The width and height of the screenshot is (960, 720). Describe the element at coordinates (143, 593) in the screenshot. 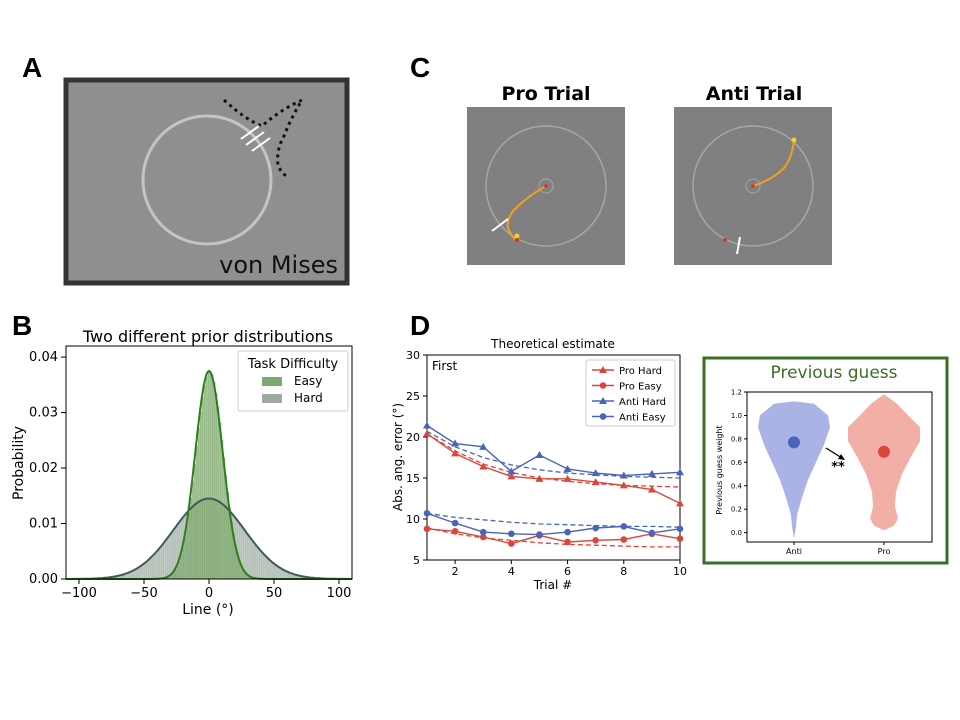

I see `x-tick-label: −50` at that location.